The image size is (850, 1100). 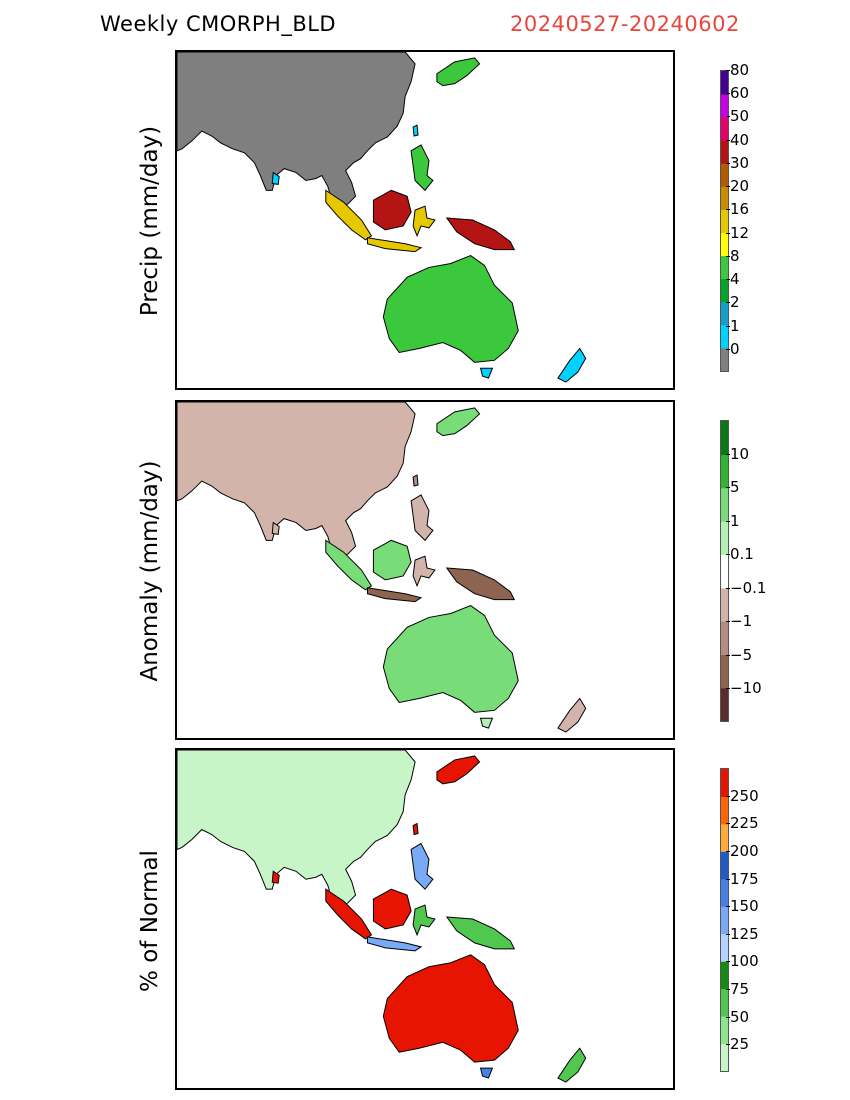 What do you see at coordinates (757, 216) in the screenshot?
I see `precip-colorbar-ticks: 0 1 2 4 8 12 16 20 30 40 50 60 80` at bounding box center [757, 216].